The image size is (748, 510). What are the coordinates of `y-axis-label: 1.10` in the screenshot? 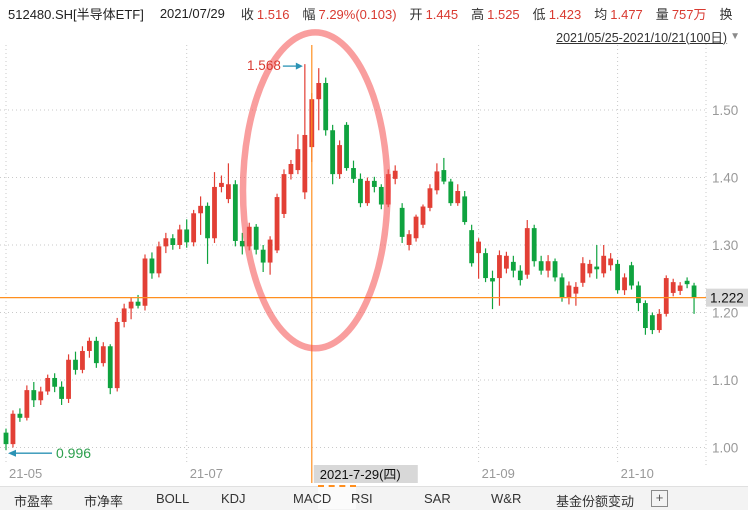 It's located at (725, 380).